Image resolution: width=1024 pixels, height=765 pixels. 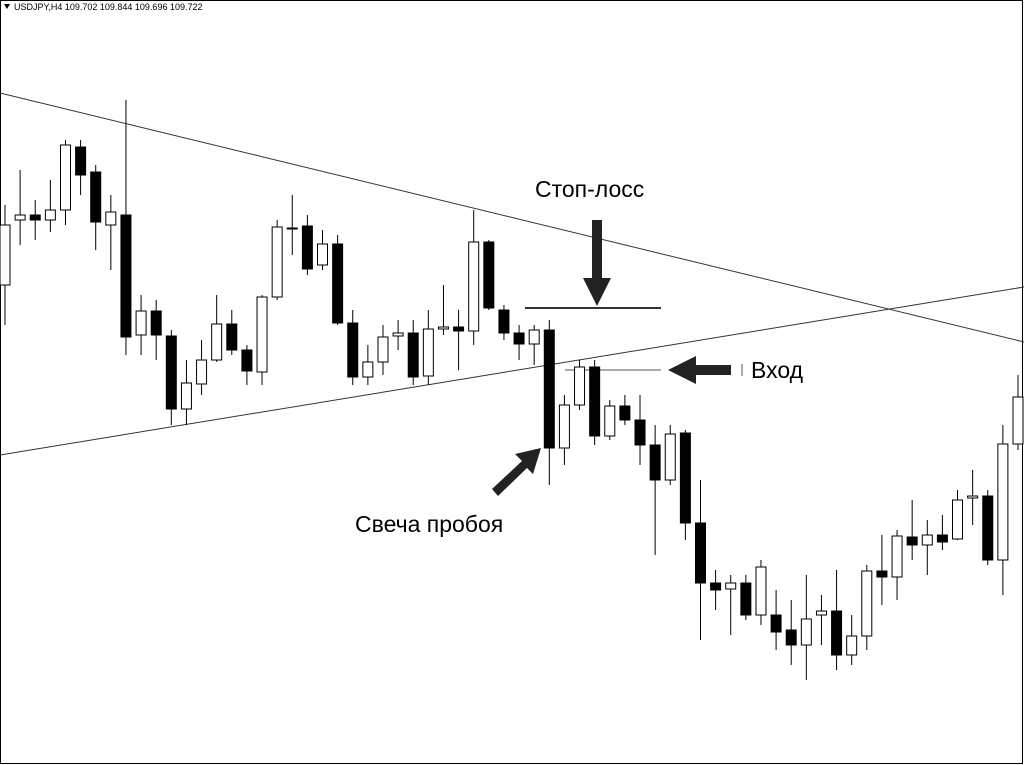 What do you see at coordinates (516, 472) in the screenshot?
I see `breakout-arrow` at bounding box center [516, 472].